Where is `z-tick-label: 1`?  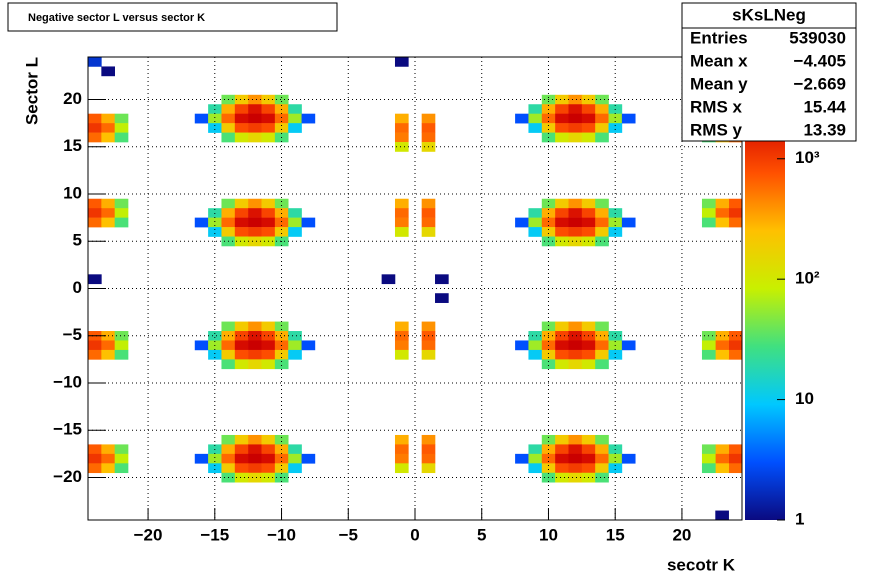 z-tick-label: 1 is located at coordinates (799, 518).